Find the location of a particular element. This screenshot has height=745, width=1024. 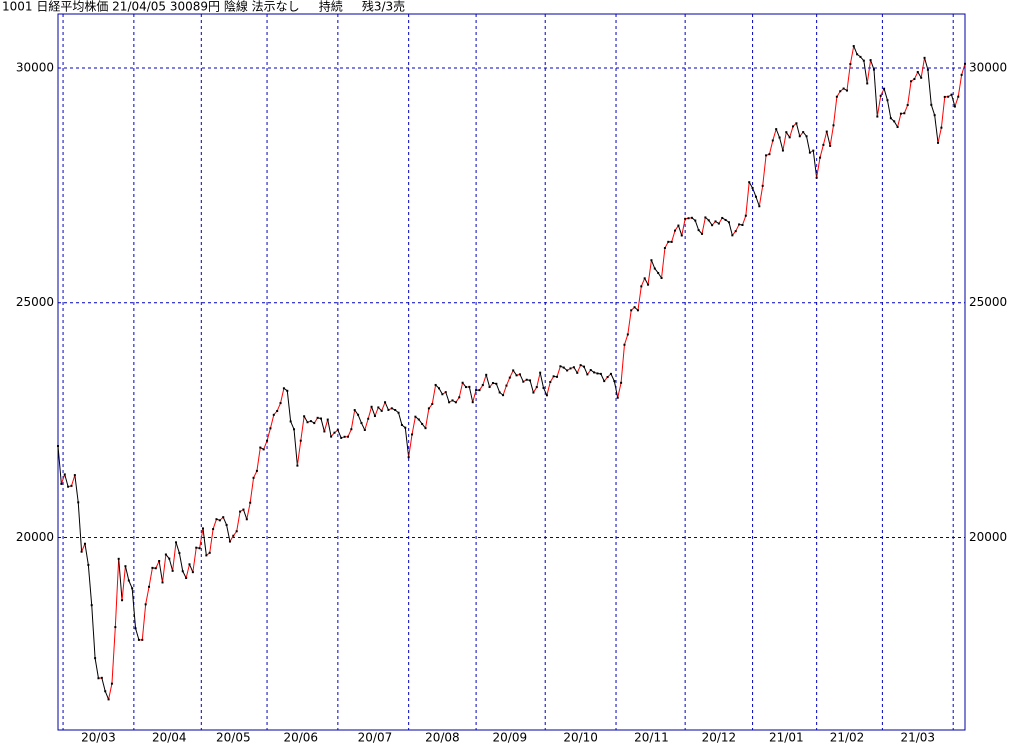

x-tick-label: 20/12 is located at coordinates (719, 738).